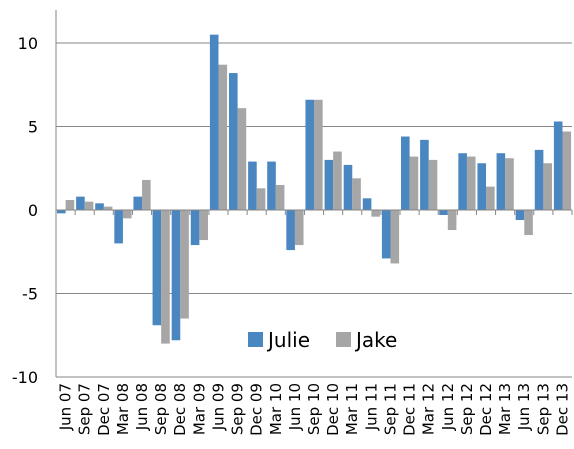  What do you see at coordinates (543, 409) in the screenshot?
I see `category-label: Sep 13` at bounding box center [543, 409].